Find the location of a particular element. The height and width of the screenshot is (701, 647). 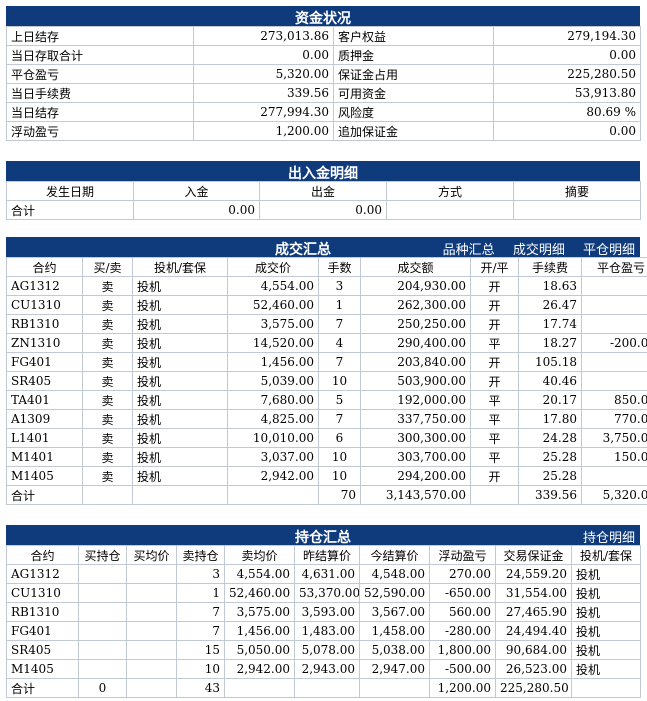

trades-total-row: 合计 703,143,570.00 339.565,320.00 is located at coordinates (326, 495).